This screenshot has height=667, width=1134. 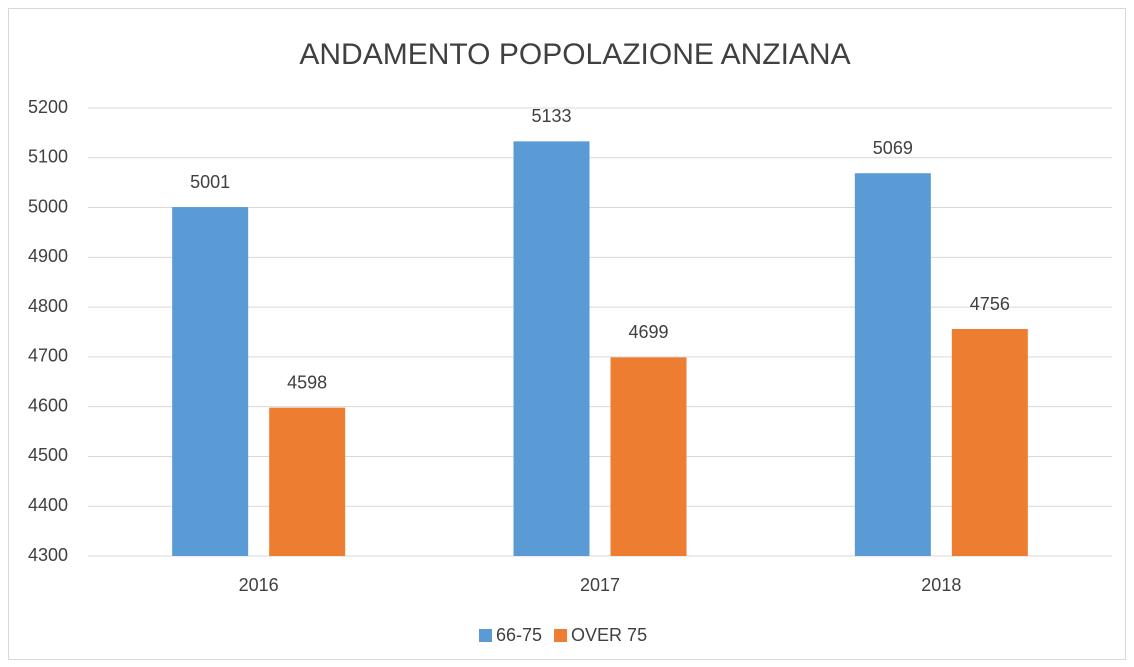 I want to click on y-tick-label: 5100, so click(x=48, y=157).